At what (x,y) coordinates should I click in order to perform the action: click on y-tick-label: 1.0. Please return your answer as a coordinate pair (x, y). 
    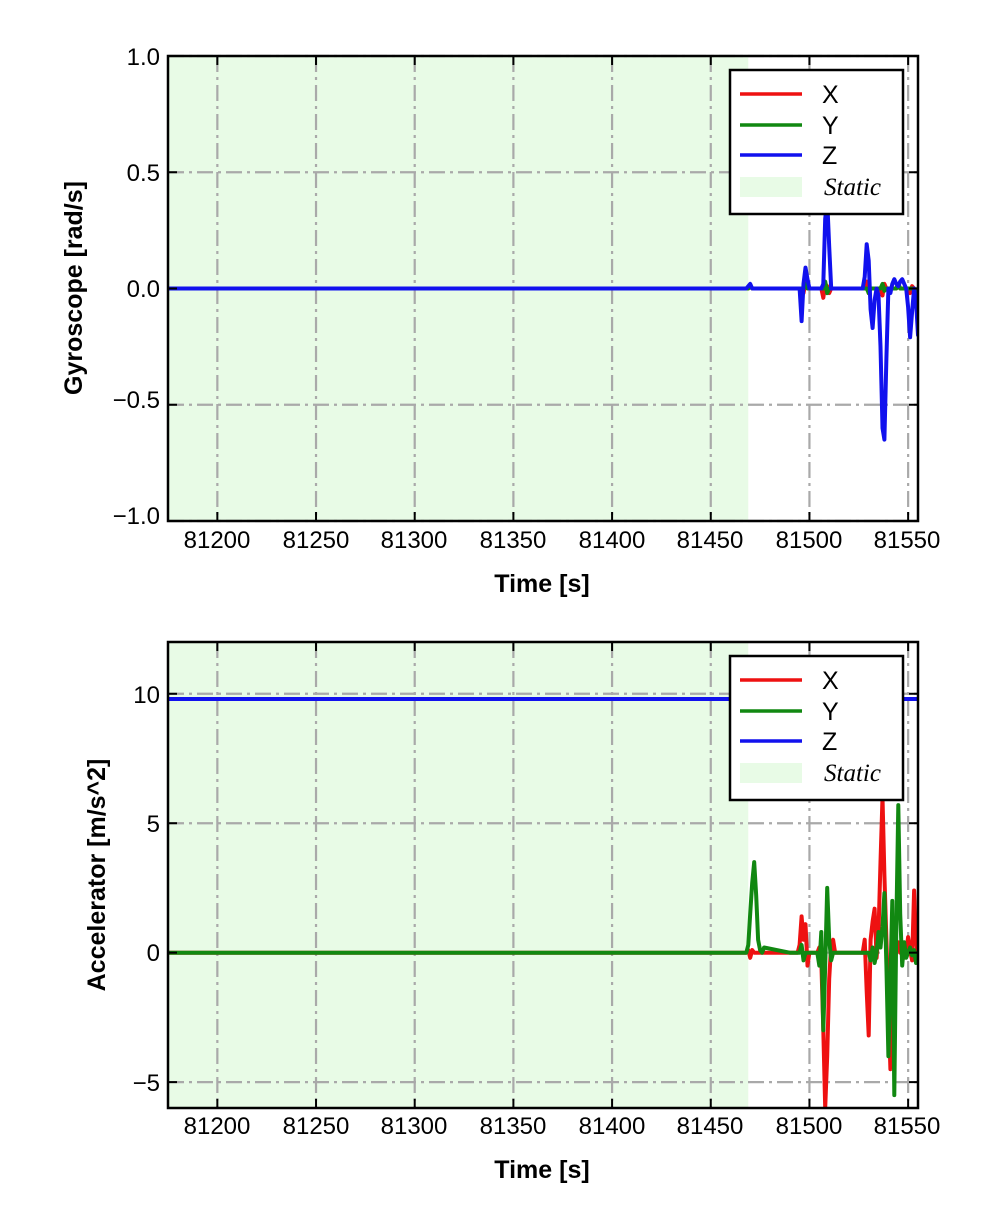
    Looking at the image, I should click on (143, 57).